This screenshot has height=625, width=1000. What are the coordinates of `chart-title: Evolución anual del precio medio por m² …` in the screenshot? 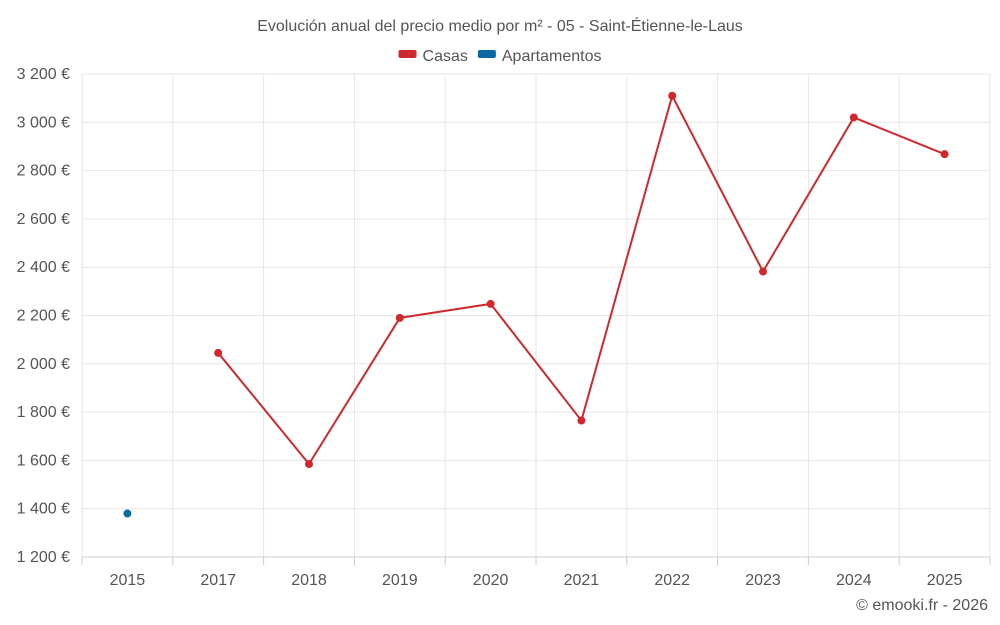 It's located at (500, 25).